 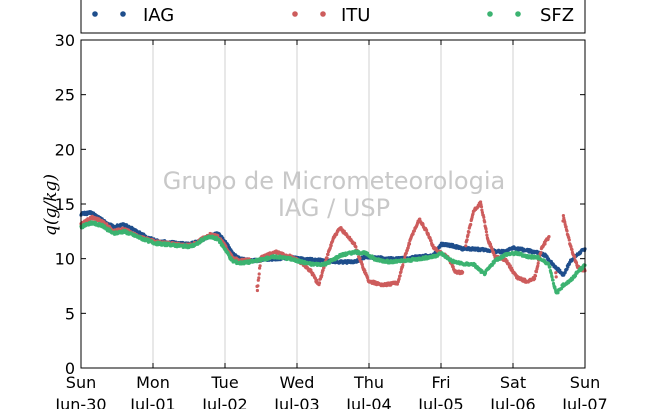 What do you see at coordinates (557, 15) in the screenshot?
I see `legend-label-sfz: SFZ` at bounding box center [557, 15].